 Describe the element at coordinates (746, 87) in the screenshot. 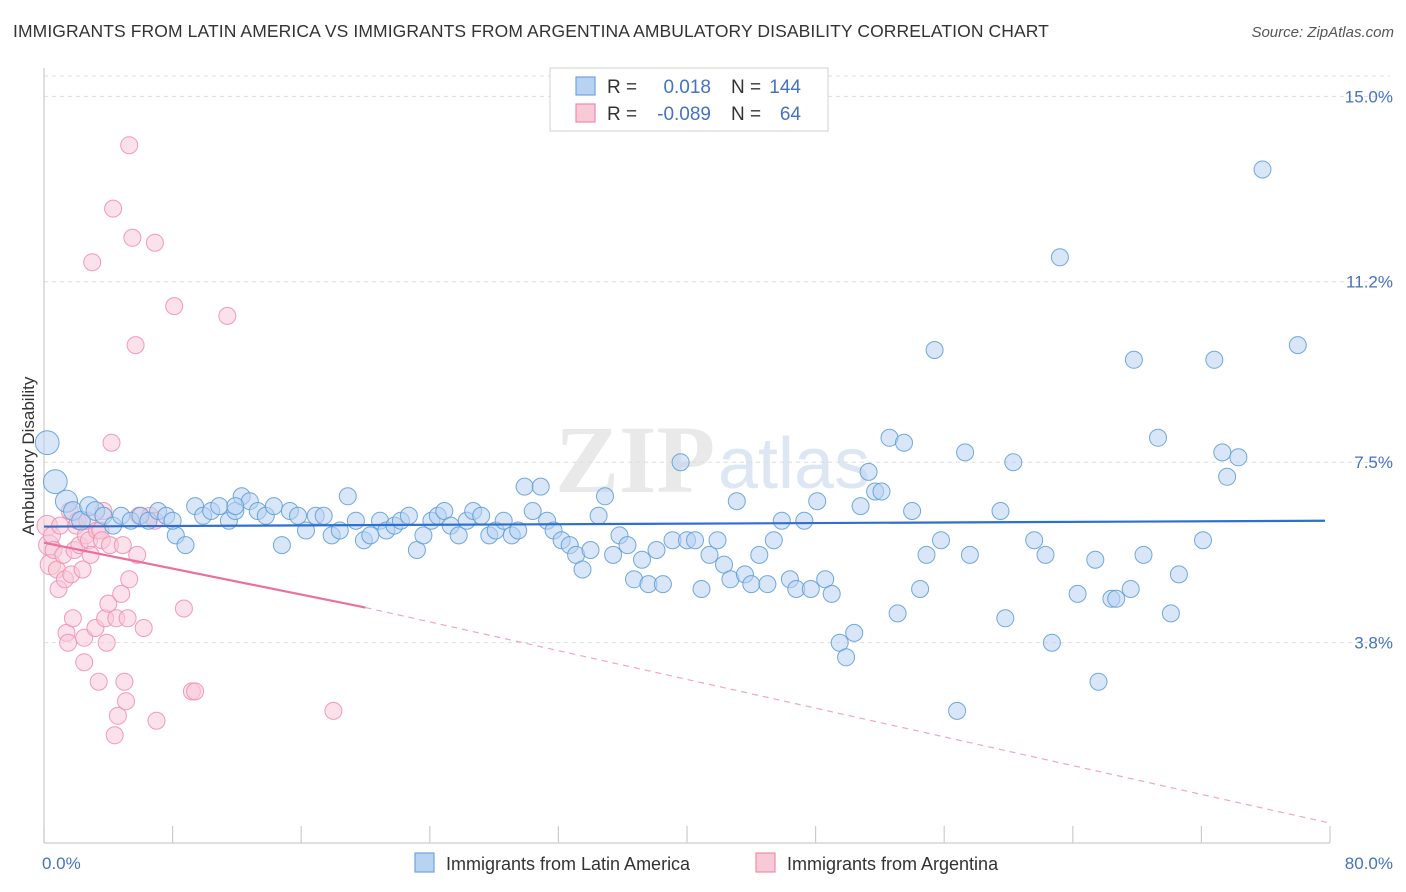

I see `legend-n-label-1: N =` at that location.